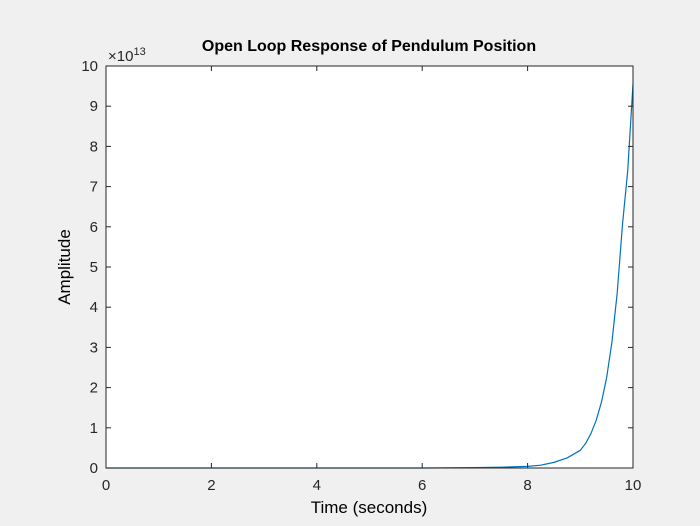 This screenshot has width=700, height=526. Describe the element at coordinates (64, 267) in the screenshot. I see `y-axis-label: Amplitude` at that location.